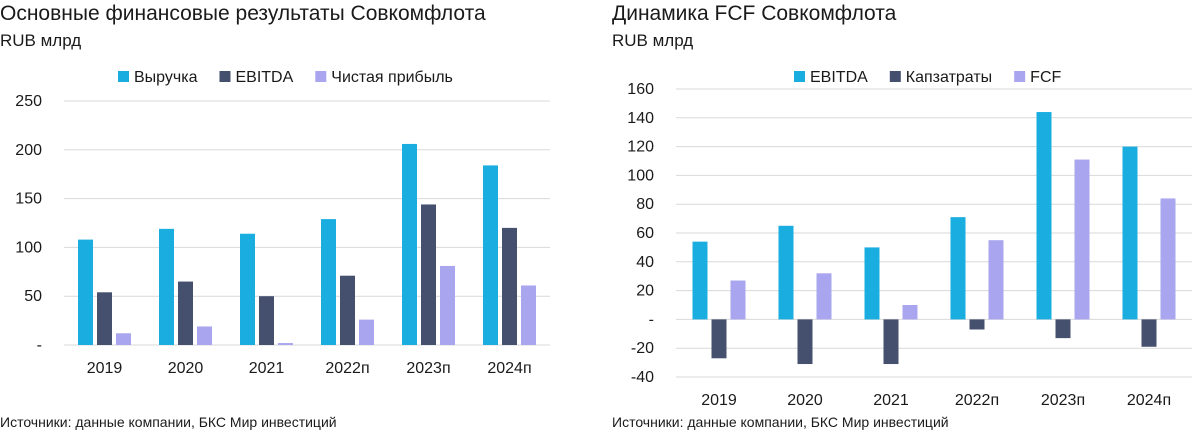 The image size is (1200, 436). What do you see at coordinates (640, 118) in the screenshot?
I see `y-tick-label: 140` at bounding box center [640, 118].